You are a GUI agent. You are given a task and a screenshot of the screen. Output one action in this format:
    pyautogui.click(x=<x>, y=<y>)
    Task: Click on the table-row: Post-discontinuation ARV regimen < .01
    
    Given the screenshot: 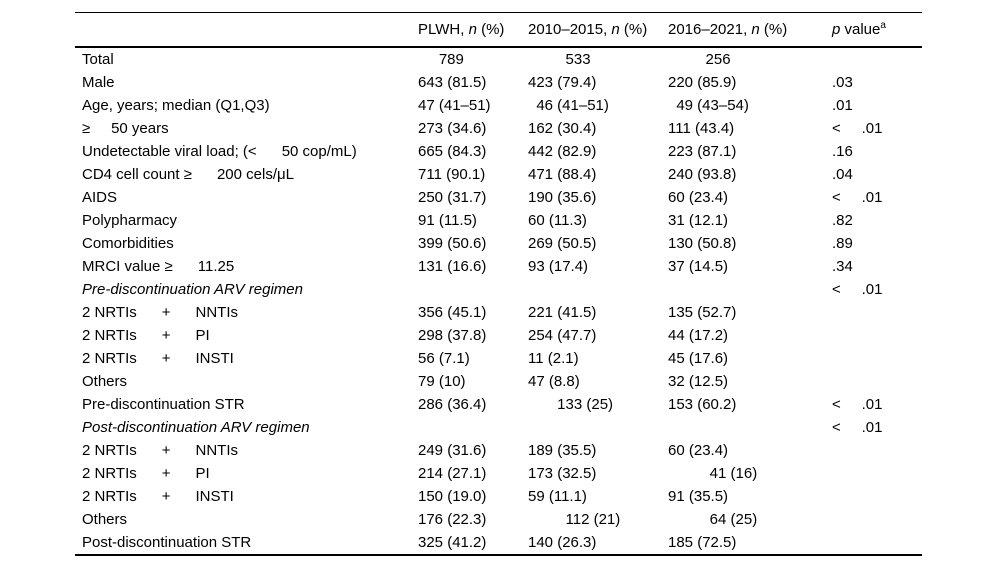 What is the action you would take?
    pyautogui.click(x=498, y=427)
    